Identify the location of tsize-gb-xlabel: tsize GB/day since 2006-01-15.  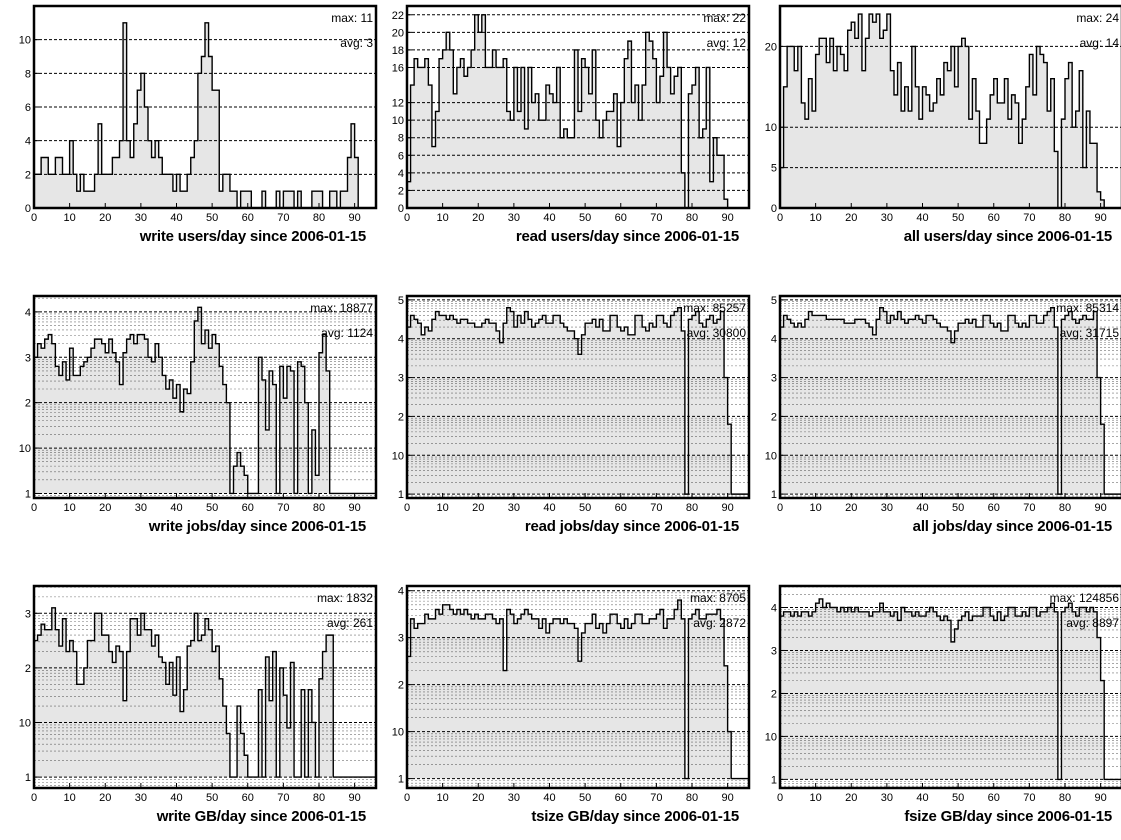
(635, 816).